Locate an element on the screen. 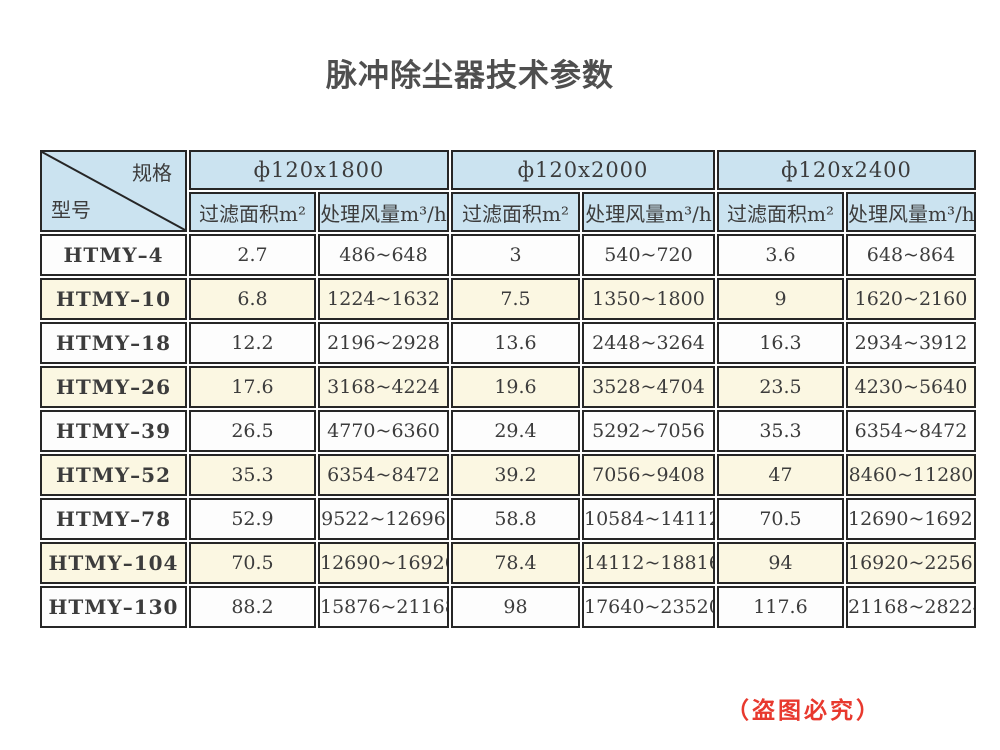 The image size is (1000, 750). value-cell: 4230~5640 is located at coordinates (911, 387).